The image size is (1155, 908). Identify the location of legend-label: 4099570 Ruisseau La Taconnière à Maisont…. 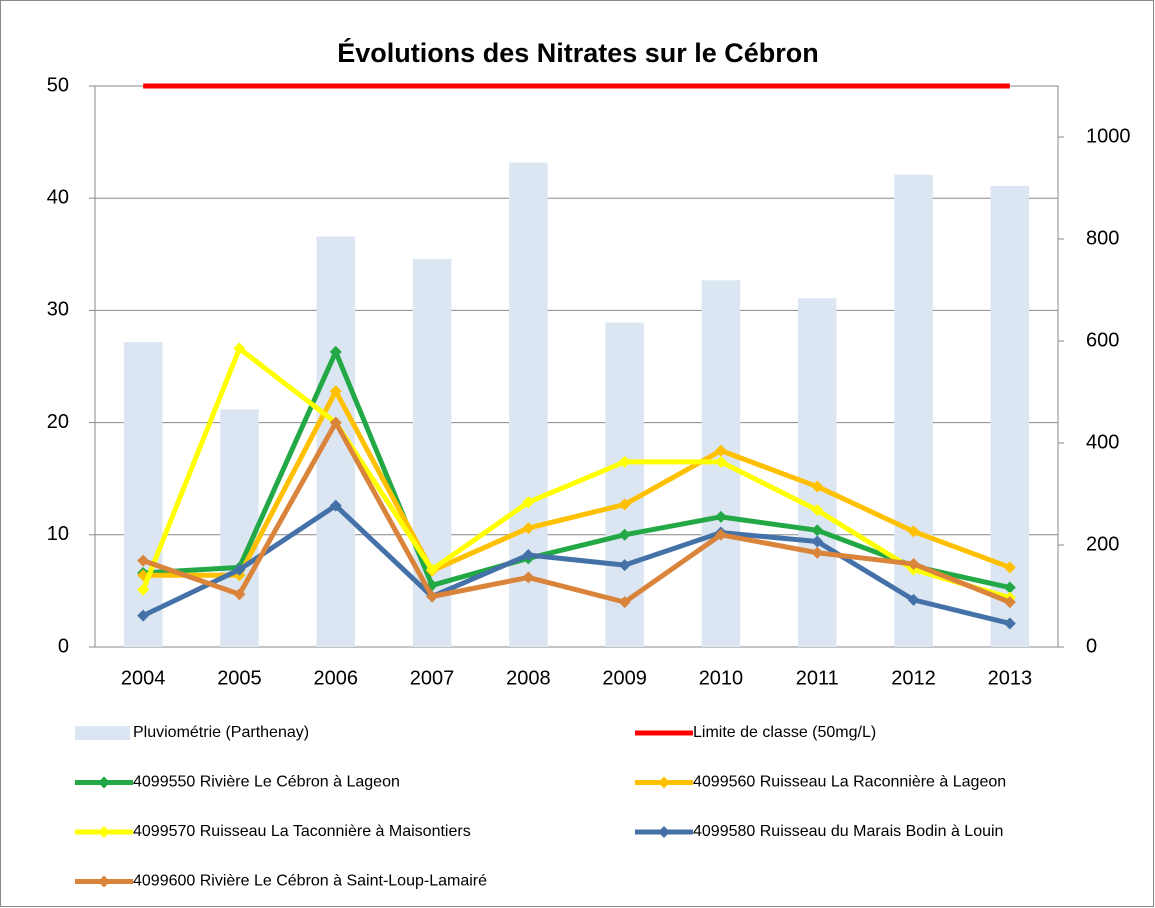
(302, 831).